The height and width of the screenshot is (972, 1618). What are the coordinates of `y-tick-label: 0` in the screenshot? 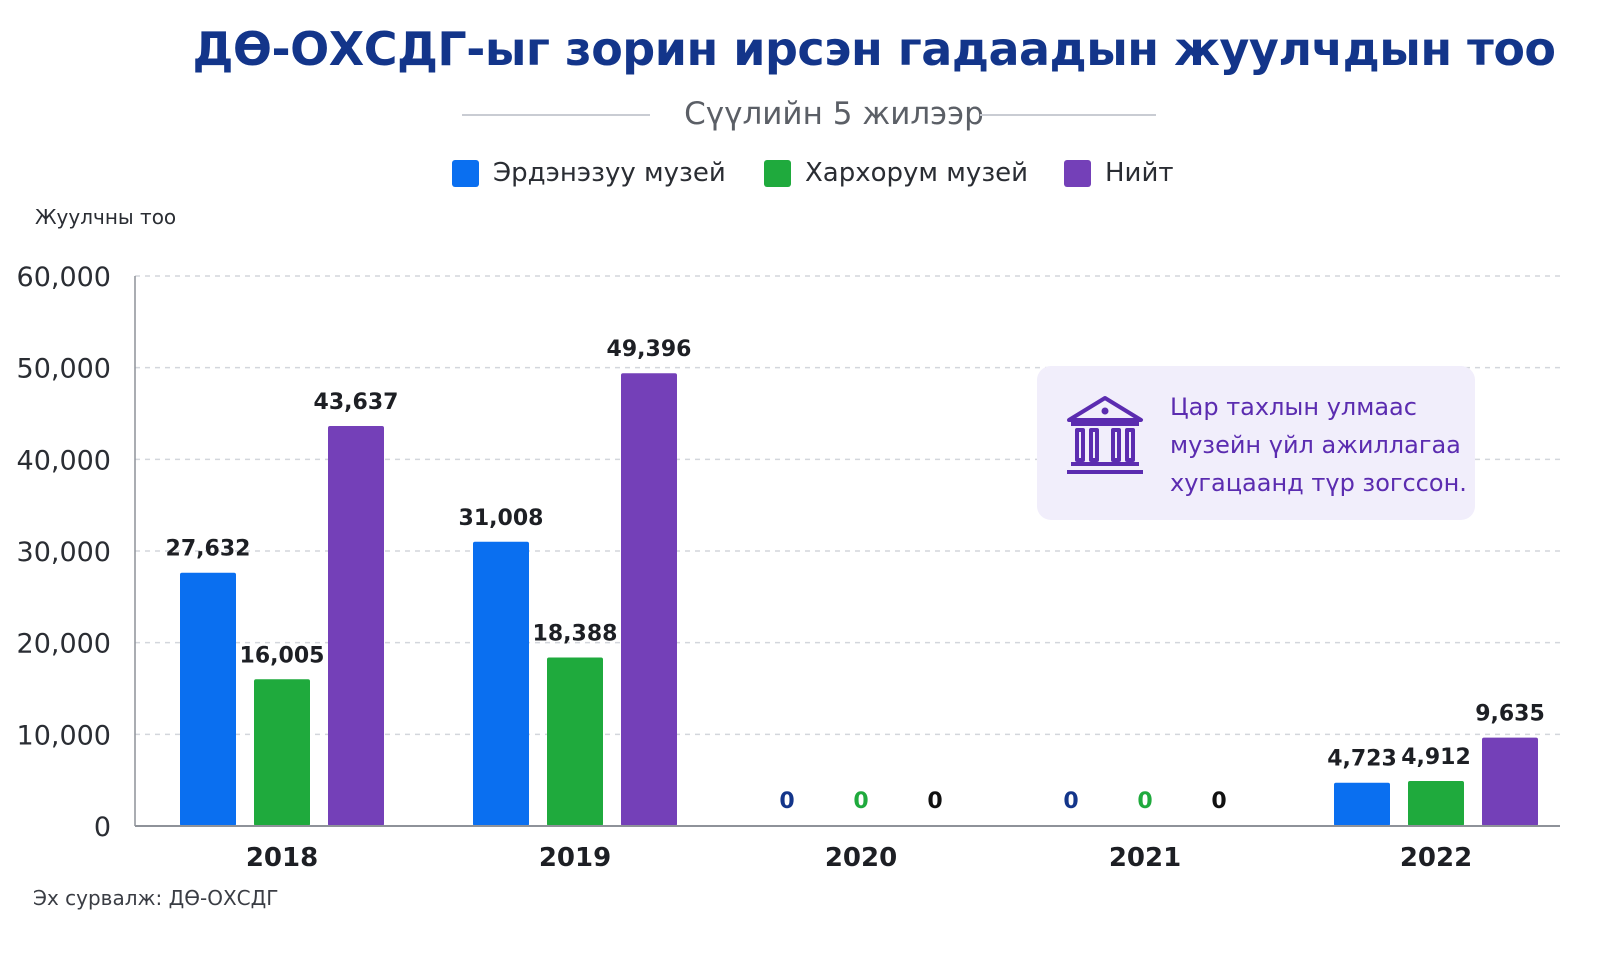 It's located at (102, 827).